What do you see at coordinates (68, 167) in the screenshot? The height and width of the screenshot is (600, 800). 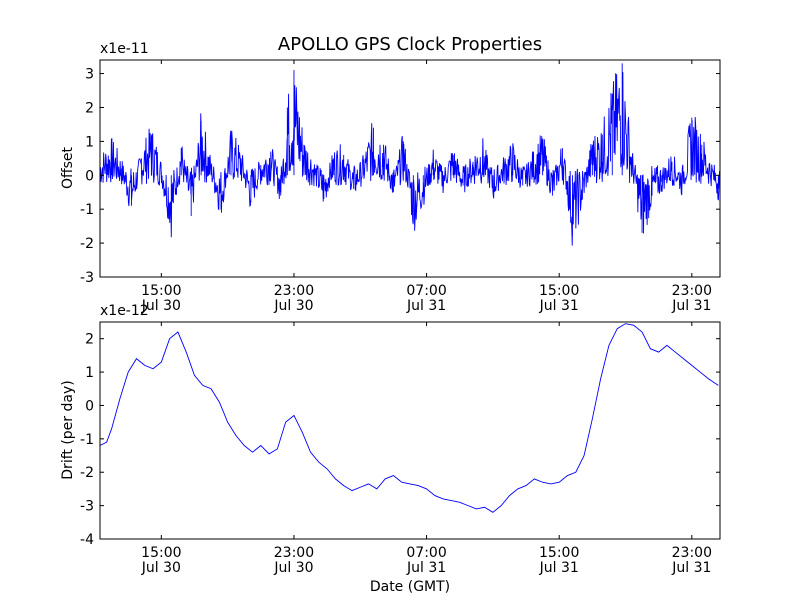 I see `offset-y-axis-label: Offset` at bounding box center [68, 167].